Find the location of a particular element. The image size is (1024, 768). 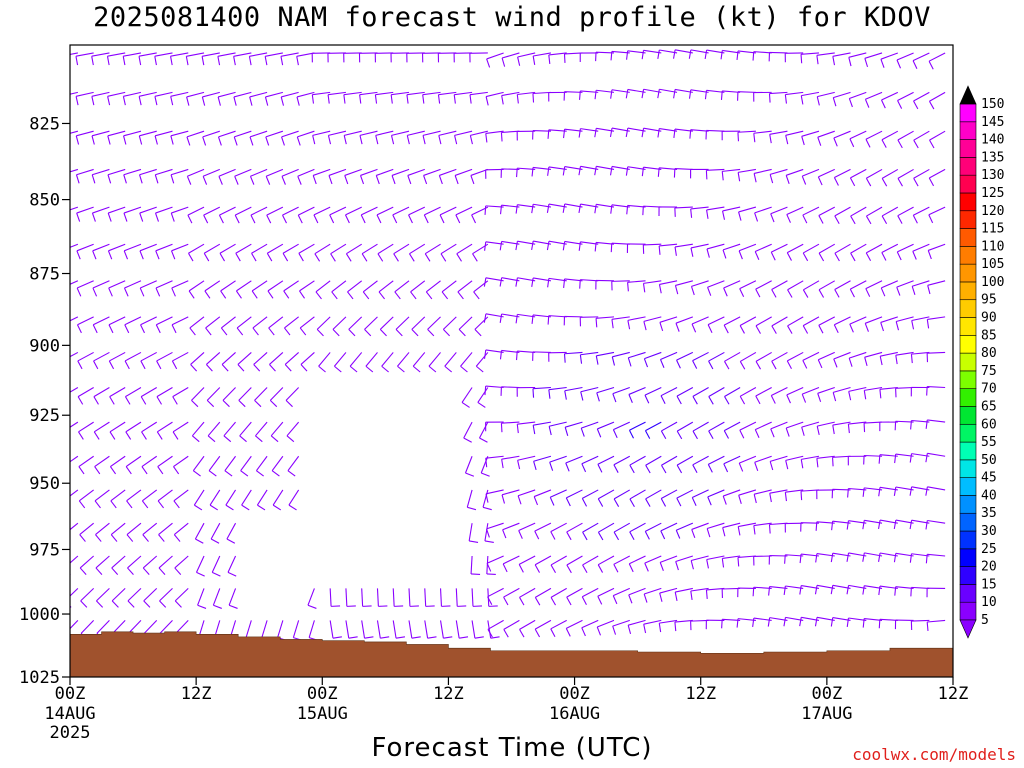

colorbar-label: 70 is located at coordinates (989, 389).